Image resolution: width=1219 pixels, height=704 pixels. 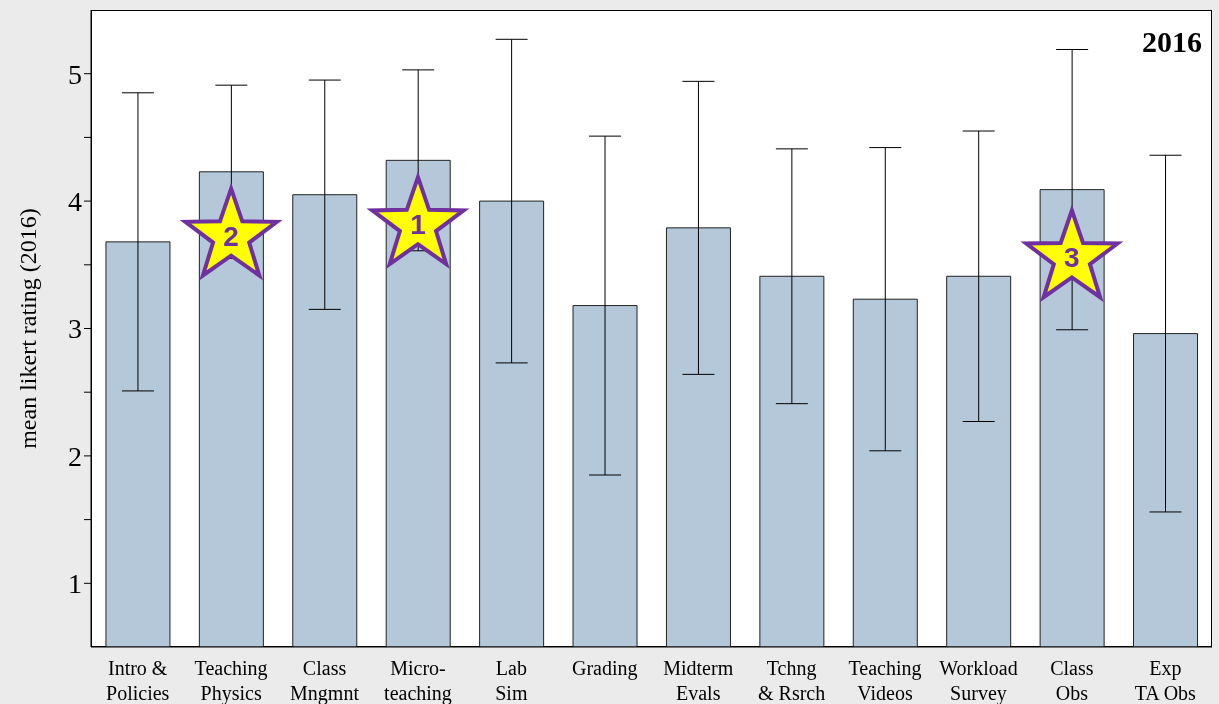 I want to click on annotation: 2, so click(x=231, y=236).